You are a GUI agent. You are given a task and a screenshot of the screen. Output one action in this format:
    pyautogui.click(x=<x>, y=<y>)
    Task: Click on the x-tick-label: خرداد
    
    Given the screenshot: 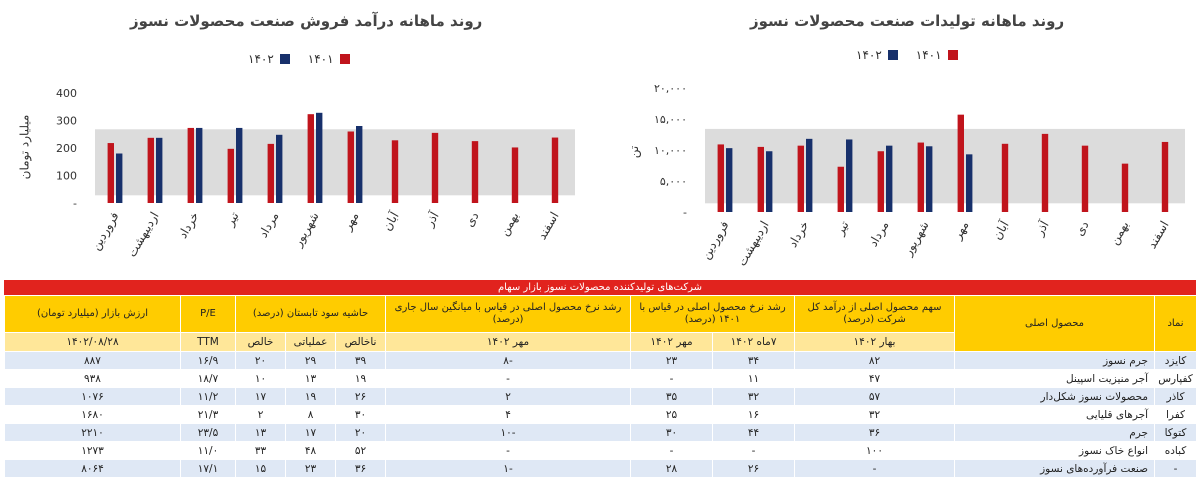 What is the action you would take?
    pyautogui.click(x=798, y=235)
    